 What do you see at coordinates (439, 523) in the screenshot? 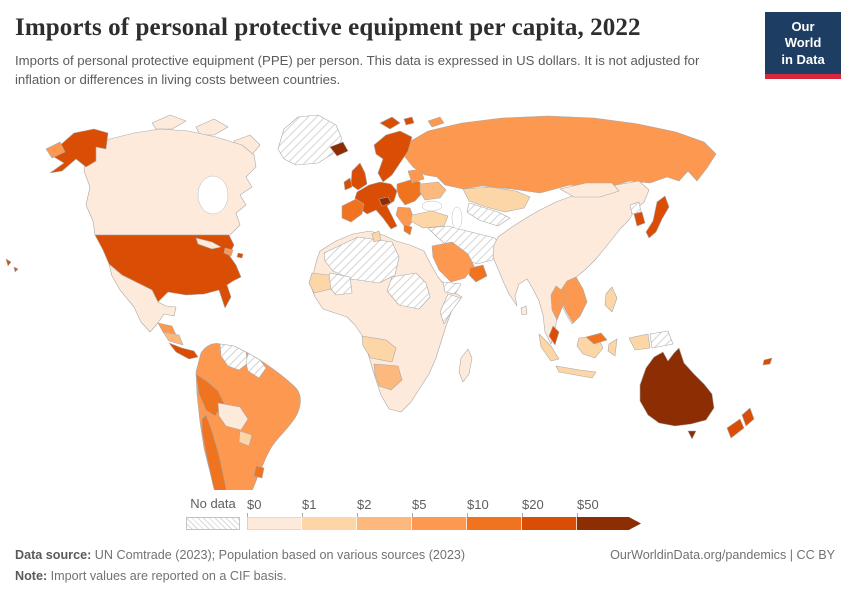
I see `legend-bin-$5–$10` at bounding box center [439, 523].